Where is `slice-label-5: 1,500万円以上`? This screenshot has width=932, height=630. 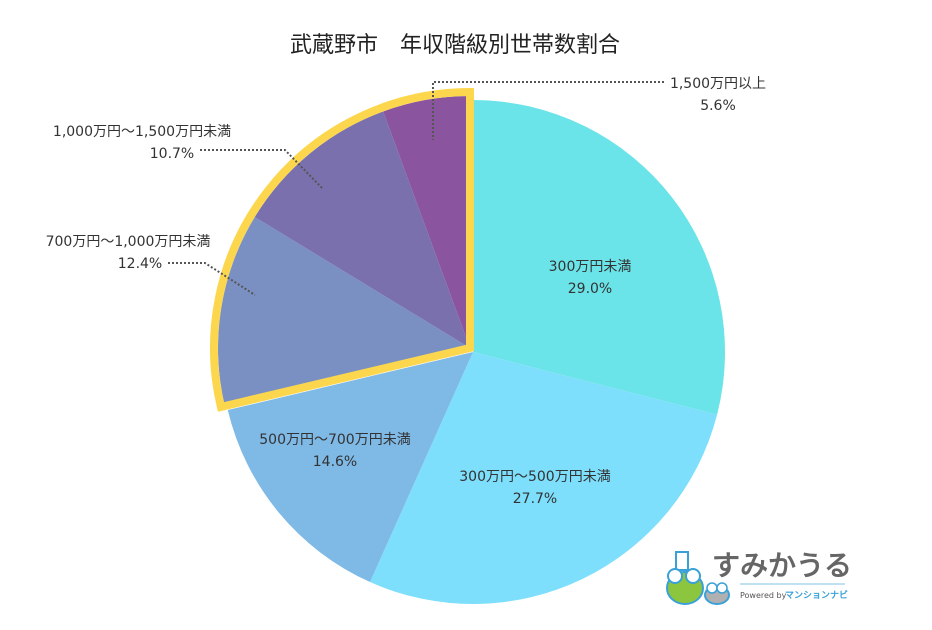 slice-label-5: 1,500万円以上 is located at coordinates (718, 84).